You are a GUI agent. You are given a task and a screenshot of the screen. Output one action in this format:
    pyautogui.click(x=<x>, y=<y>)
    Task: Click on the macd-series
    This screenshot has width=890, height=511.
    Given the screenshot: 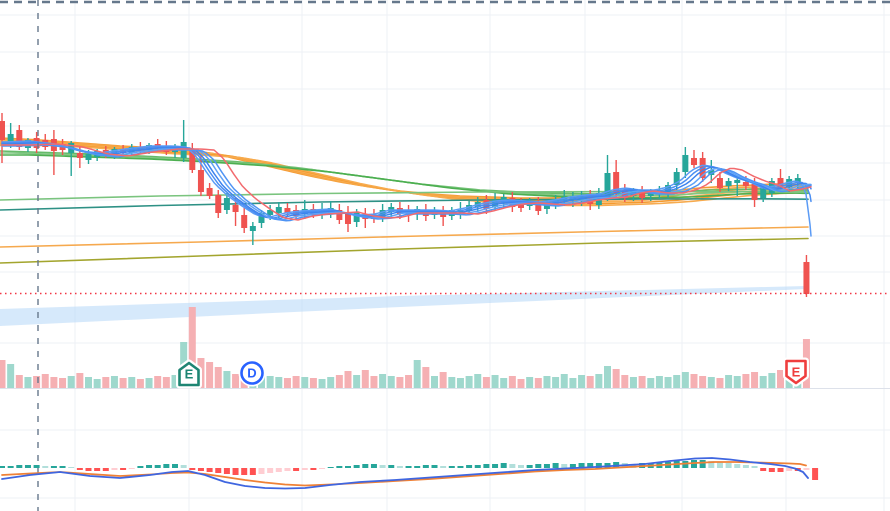 What is the action you would take?
    pyautogui.click(x=409, y=473)
    